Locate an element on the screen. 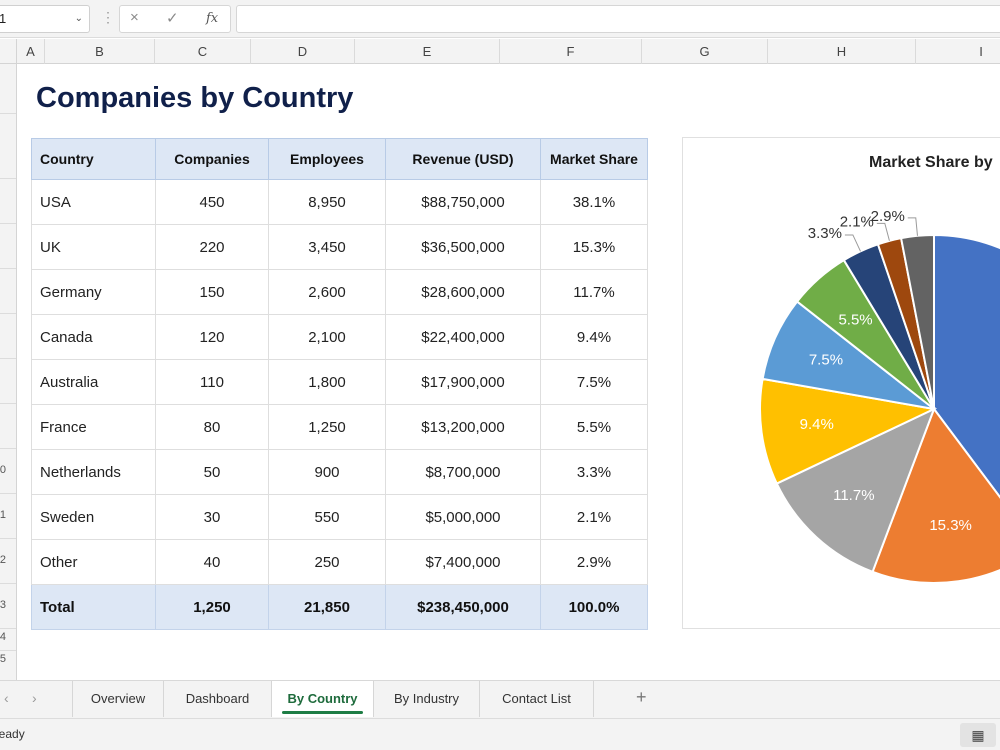  total-employees: 21,850 is located at coordinates (327, 607).